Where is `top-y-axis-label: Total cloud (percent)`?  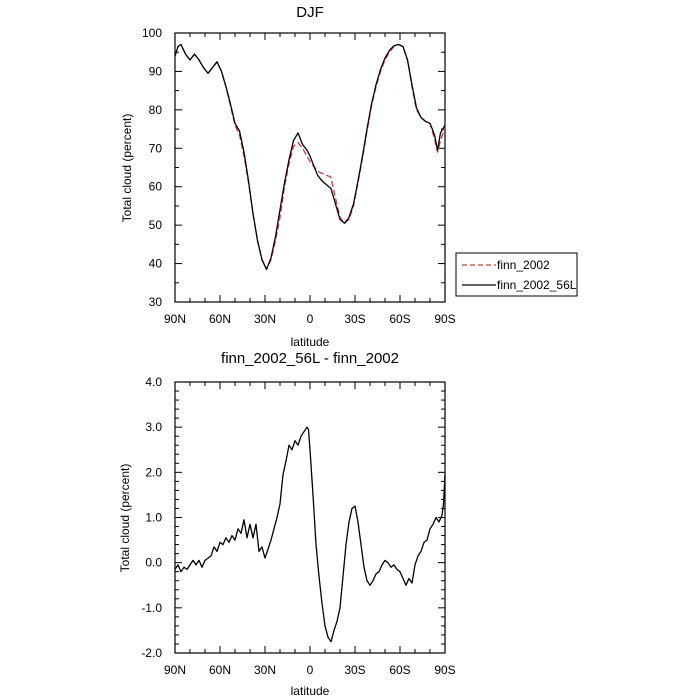
top-y-axis-label: Total cloud (percent) is located at coordinates (127, 168).